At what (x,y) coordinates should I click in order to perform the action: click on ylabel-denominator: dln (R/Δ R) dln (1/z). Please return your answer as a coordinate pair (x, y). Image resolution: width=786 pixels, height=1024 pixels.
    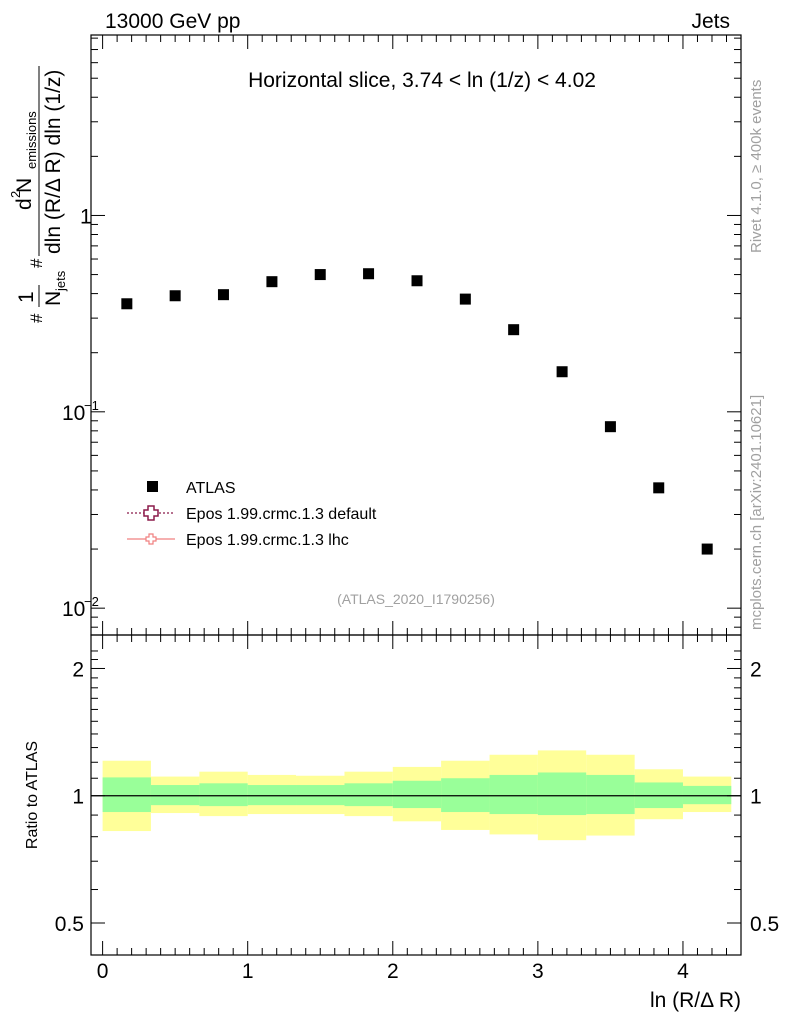
    Looking at the image, I should click on (53, 162).